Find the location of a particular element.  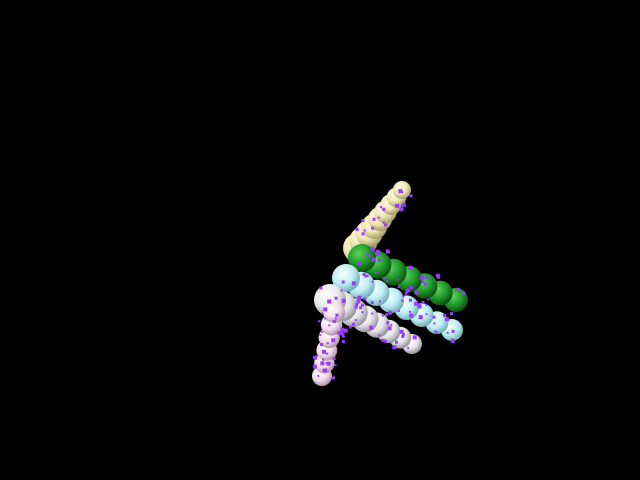

bead-green is located at coordinates (362, 258).